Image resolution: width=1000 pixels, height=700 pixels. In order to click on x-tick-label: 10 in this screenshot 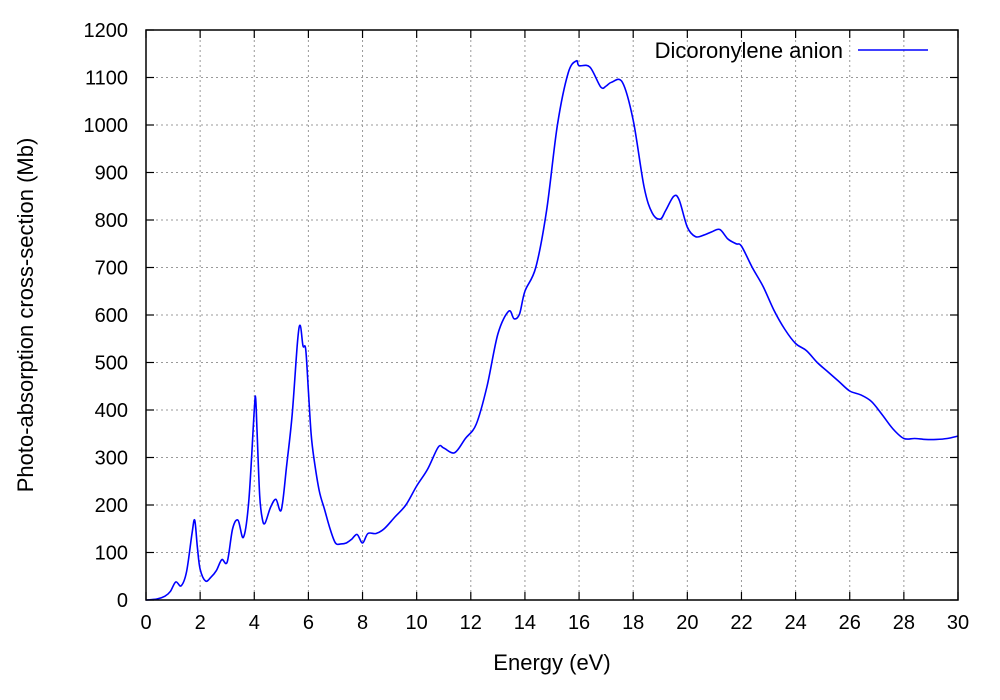, I will do `click(417, 623)`.